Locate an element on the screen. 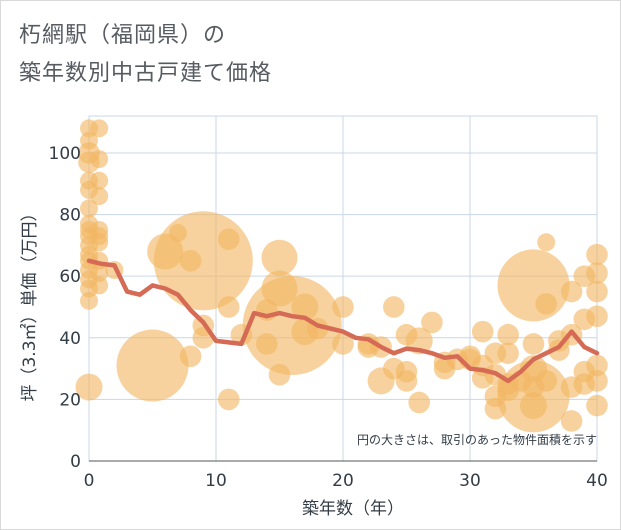 This screenshot has width=621, height=530. bubble-size-note: 円の大きさは、取引のあった物件面積を示す is located at coordinates (477, 439).